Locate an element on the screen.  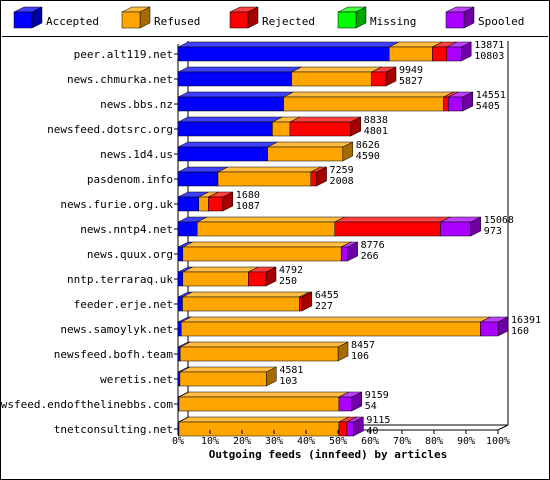
offered-count-label: 15068 is located at coordinates (499, 220).